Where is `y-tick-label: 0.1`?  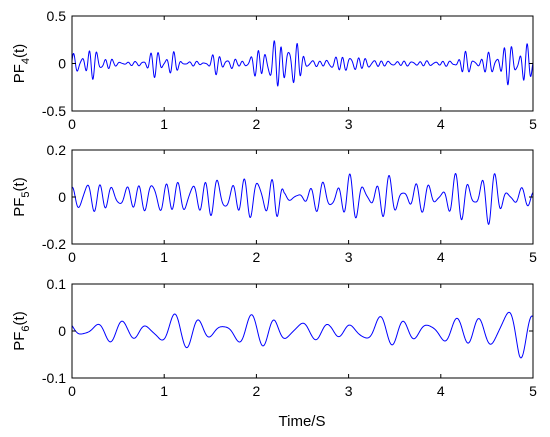 y-tick-label: 0.1 is located at coordinates (57, 284).